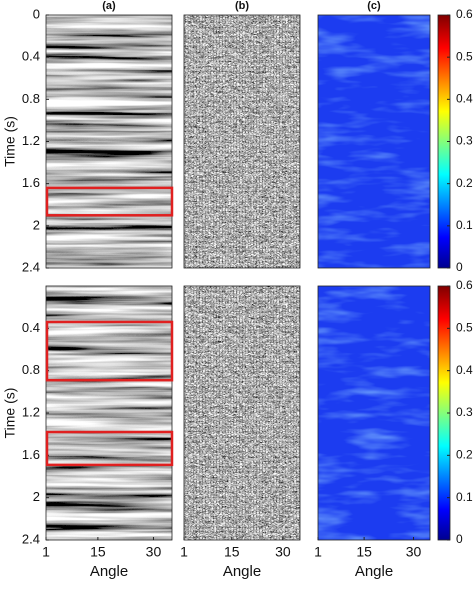 Image resolution: width=474 pixels, height=605 pixels. Describe the element at coordinates (109, 6) in the screenshot. I see `panel-label: (a)` at that location.